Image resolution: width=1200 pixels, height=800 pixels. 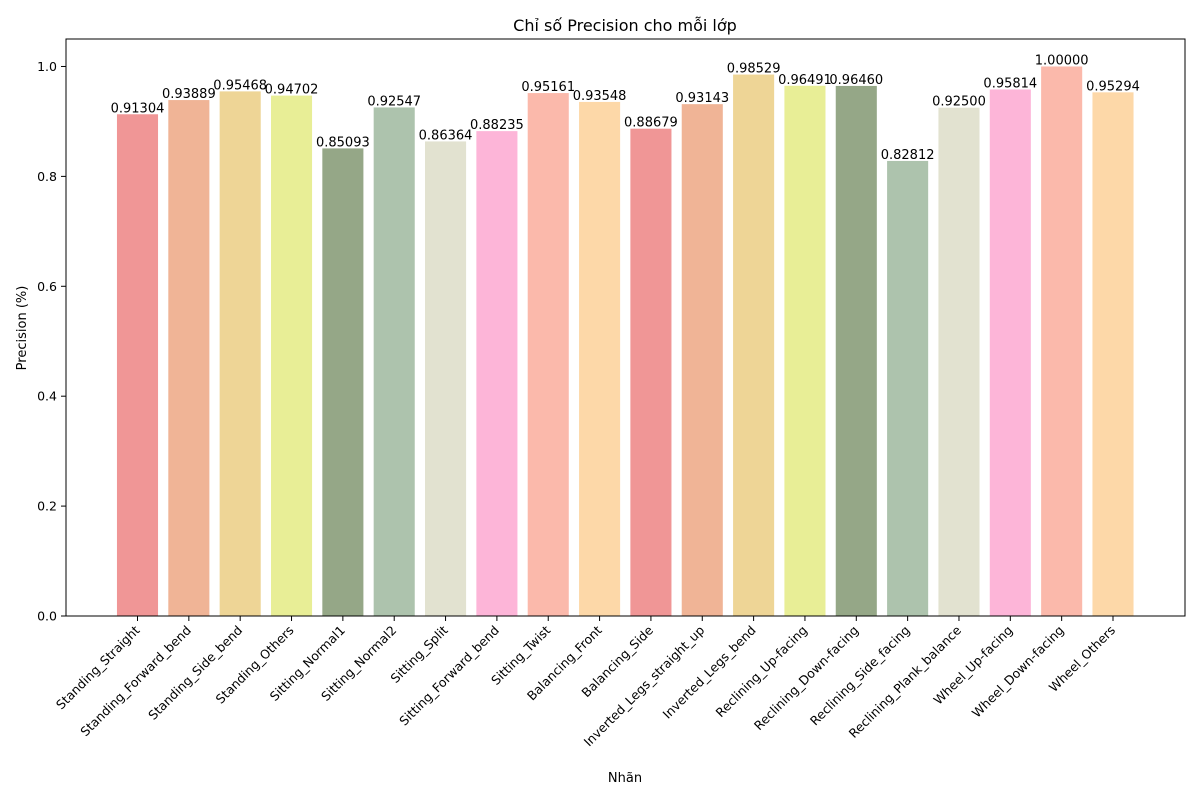 What do you see at coordinates (497, 125) in the screenshot?
I see `bar-value-label: 0.88235` at bounding box center [497, 125].